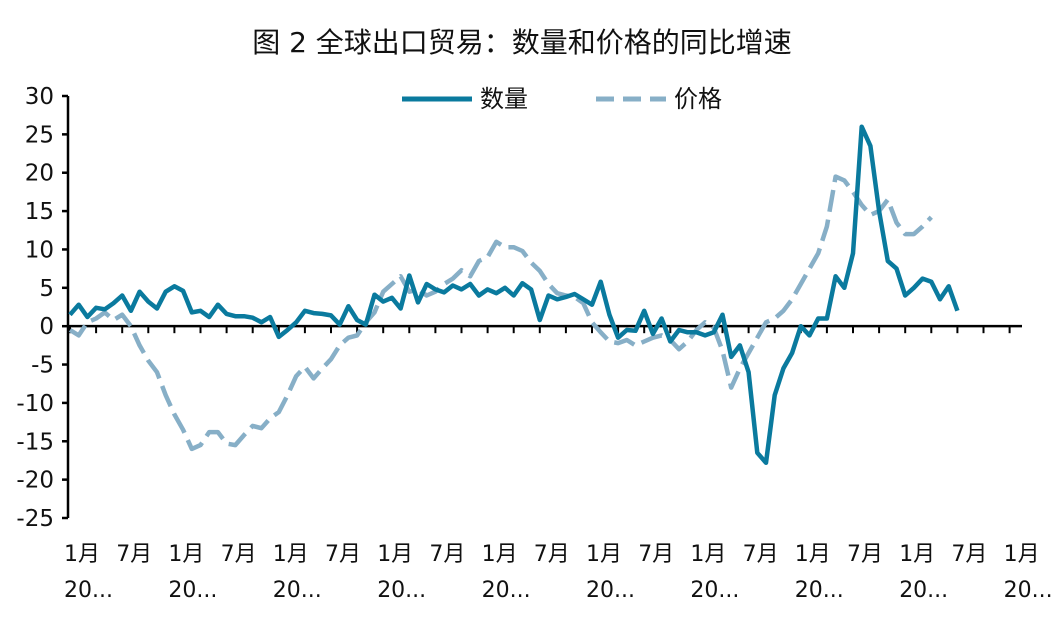 The width and height of the screenshot is (1064, 619). Describe the element at coordinates (39, 174) in the screenshot. I see `y-tick-label: 20` at that location.